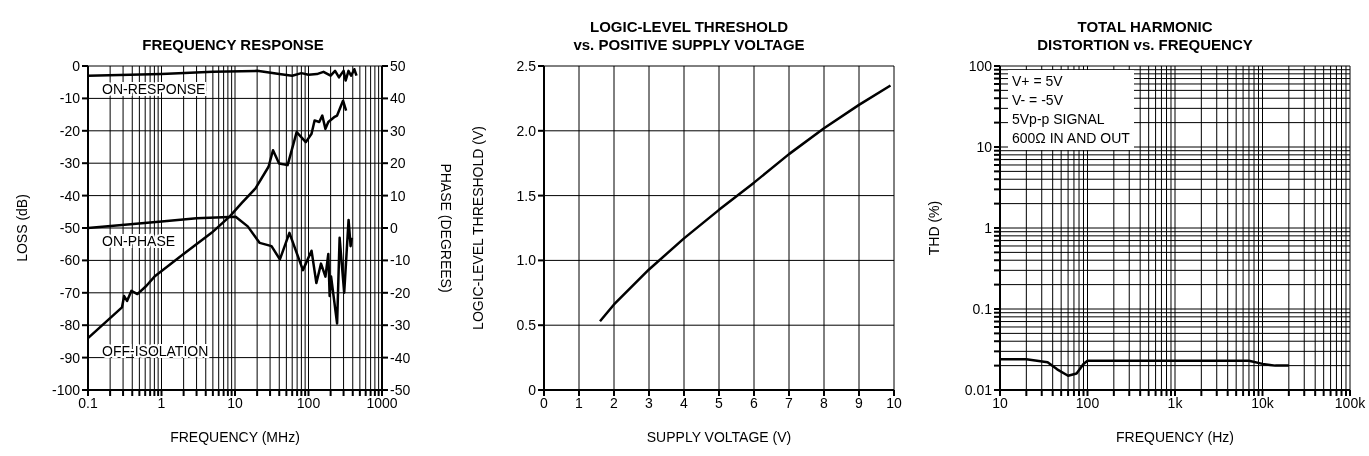 The image size is (1369, 456). I want to click on y-axis-title: LOGIC-LEVEL THRESHOLD (V), so click(477, 228).